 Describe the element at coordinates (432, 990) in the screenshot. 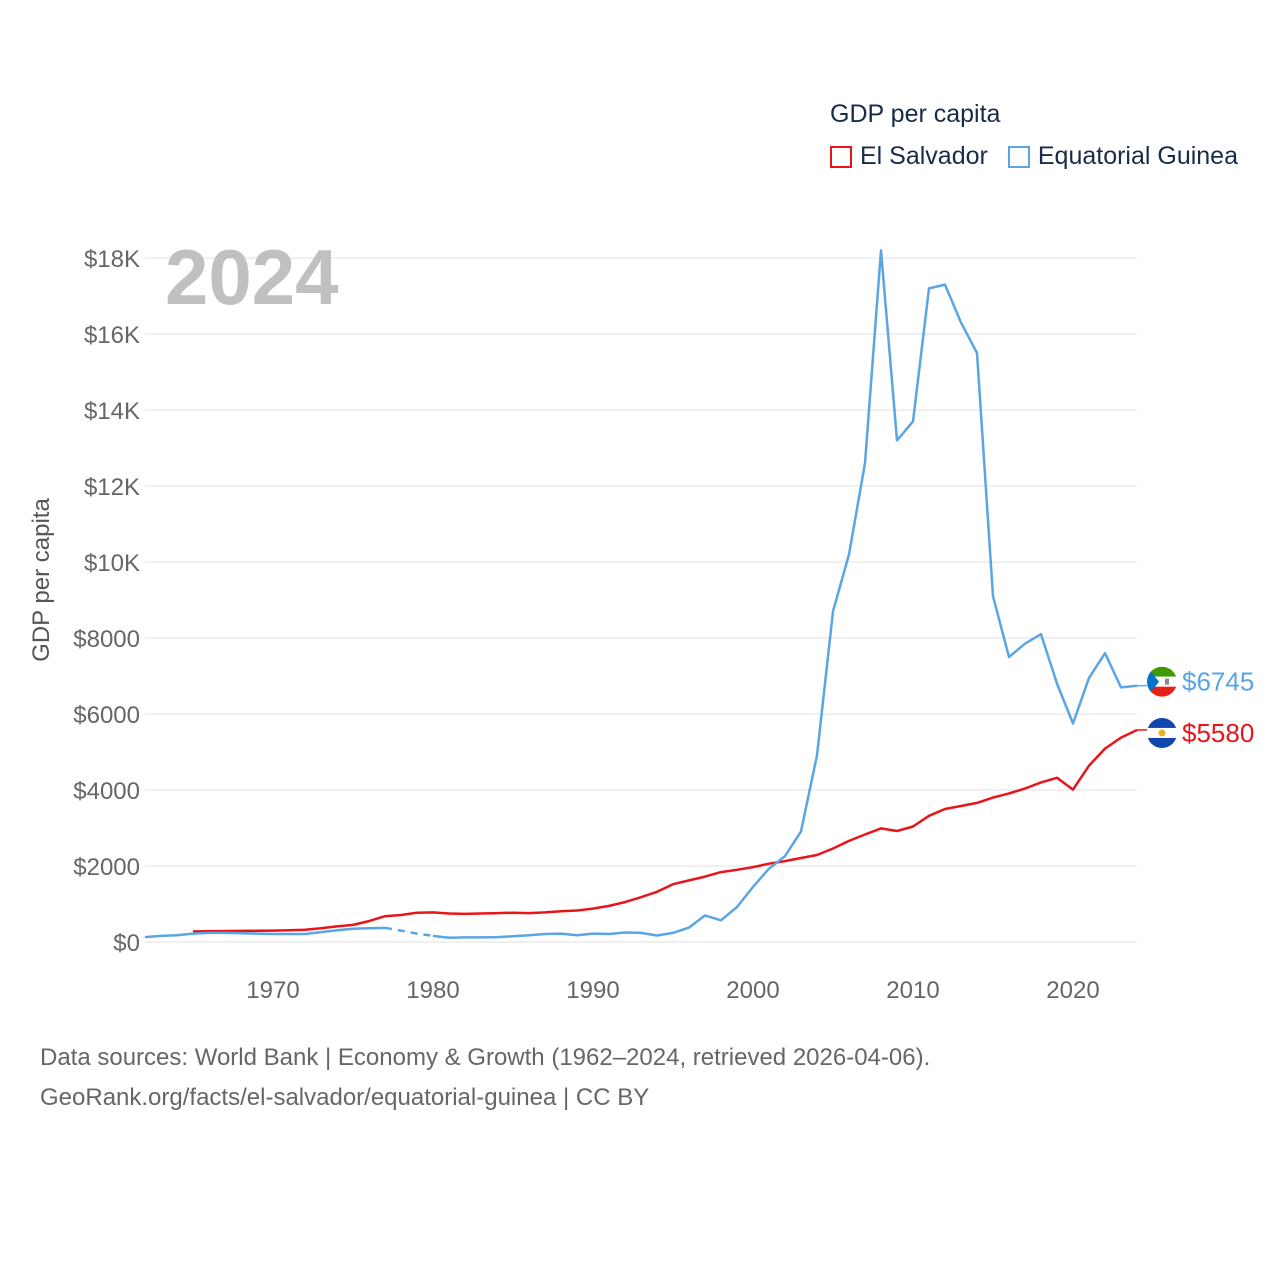

I see `x-tick-label: 1980` at that location.